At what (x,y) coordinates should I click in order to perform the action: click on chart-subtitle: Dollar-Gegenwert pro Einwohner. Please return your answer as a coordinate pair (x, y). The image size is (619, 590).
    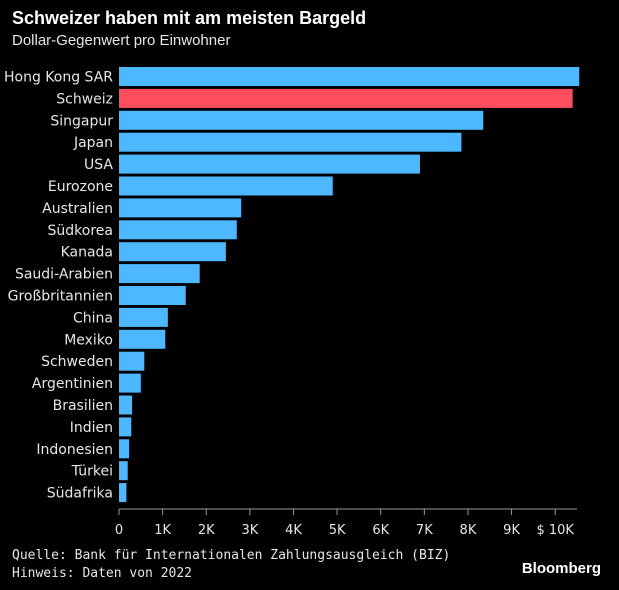
    Looking at the image, I should click on (121, 40).